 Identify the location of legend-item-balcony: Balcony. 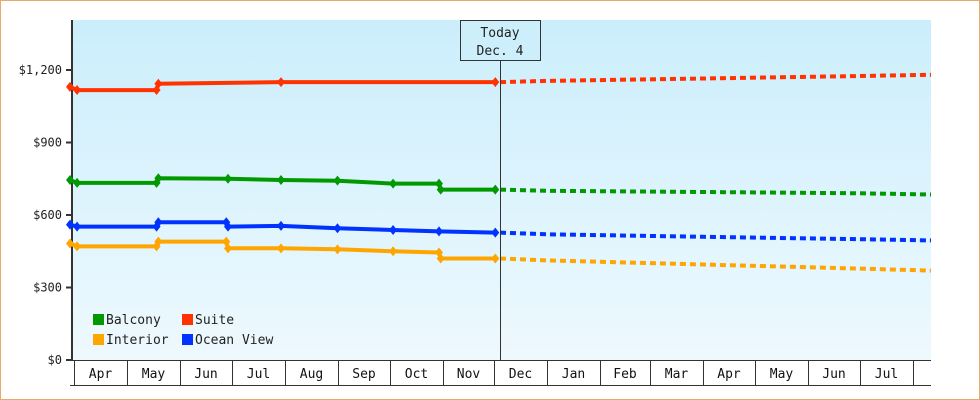
(127, 320).